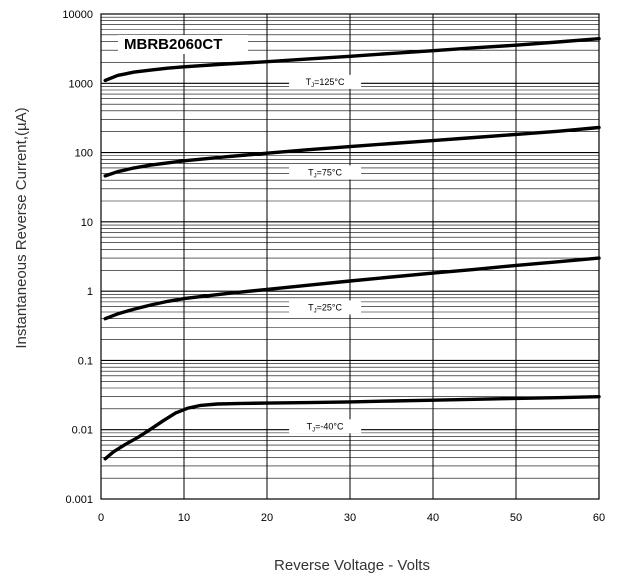 The image size is (618, 577). What do you see at coordinates (81, 84) in the screenshot?
I see `y-tick-label: 1000` at bounding box center [81, 84].